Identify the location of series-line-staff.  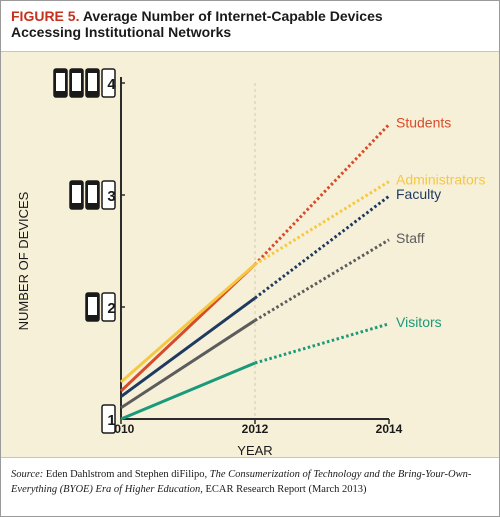
(188, 364).